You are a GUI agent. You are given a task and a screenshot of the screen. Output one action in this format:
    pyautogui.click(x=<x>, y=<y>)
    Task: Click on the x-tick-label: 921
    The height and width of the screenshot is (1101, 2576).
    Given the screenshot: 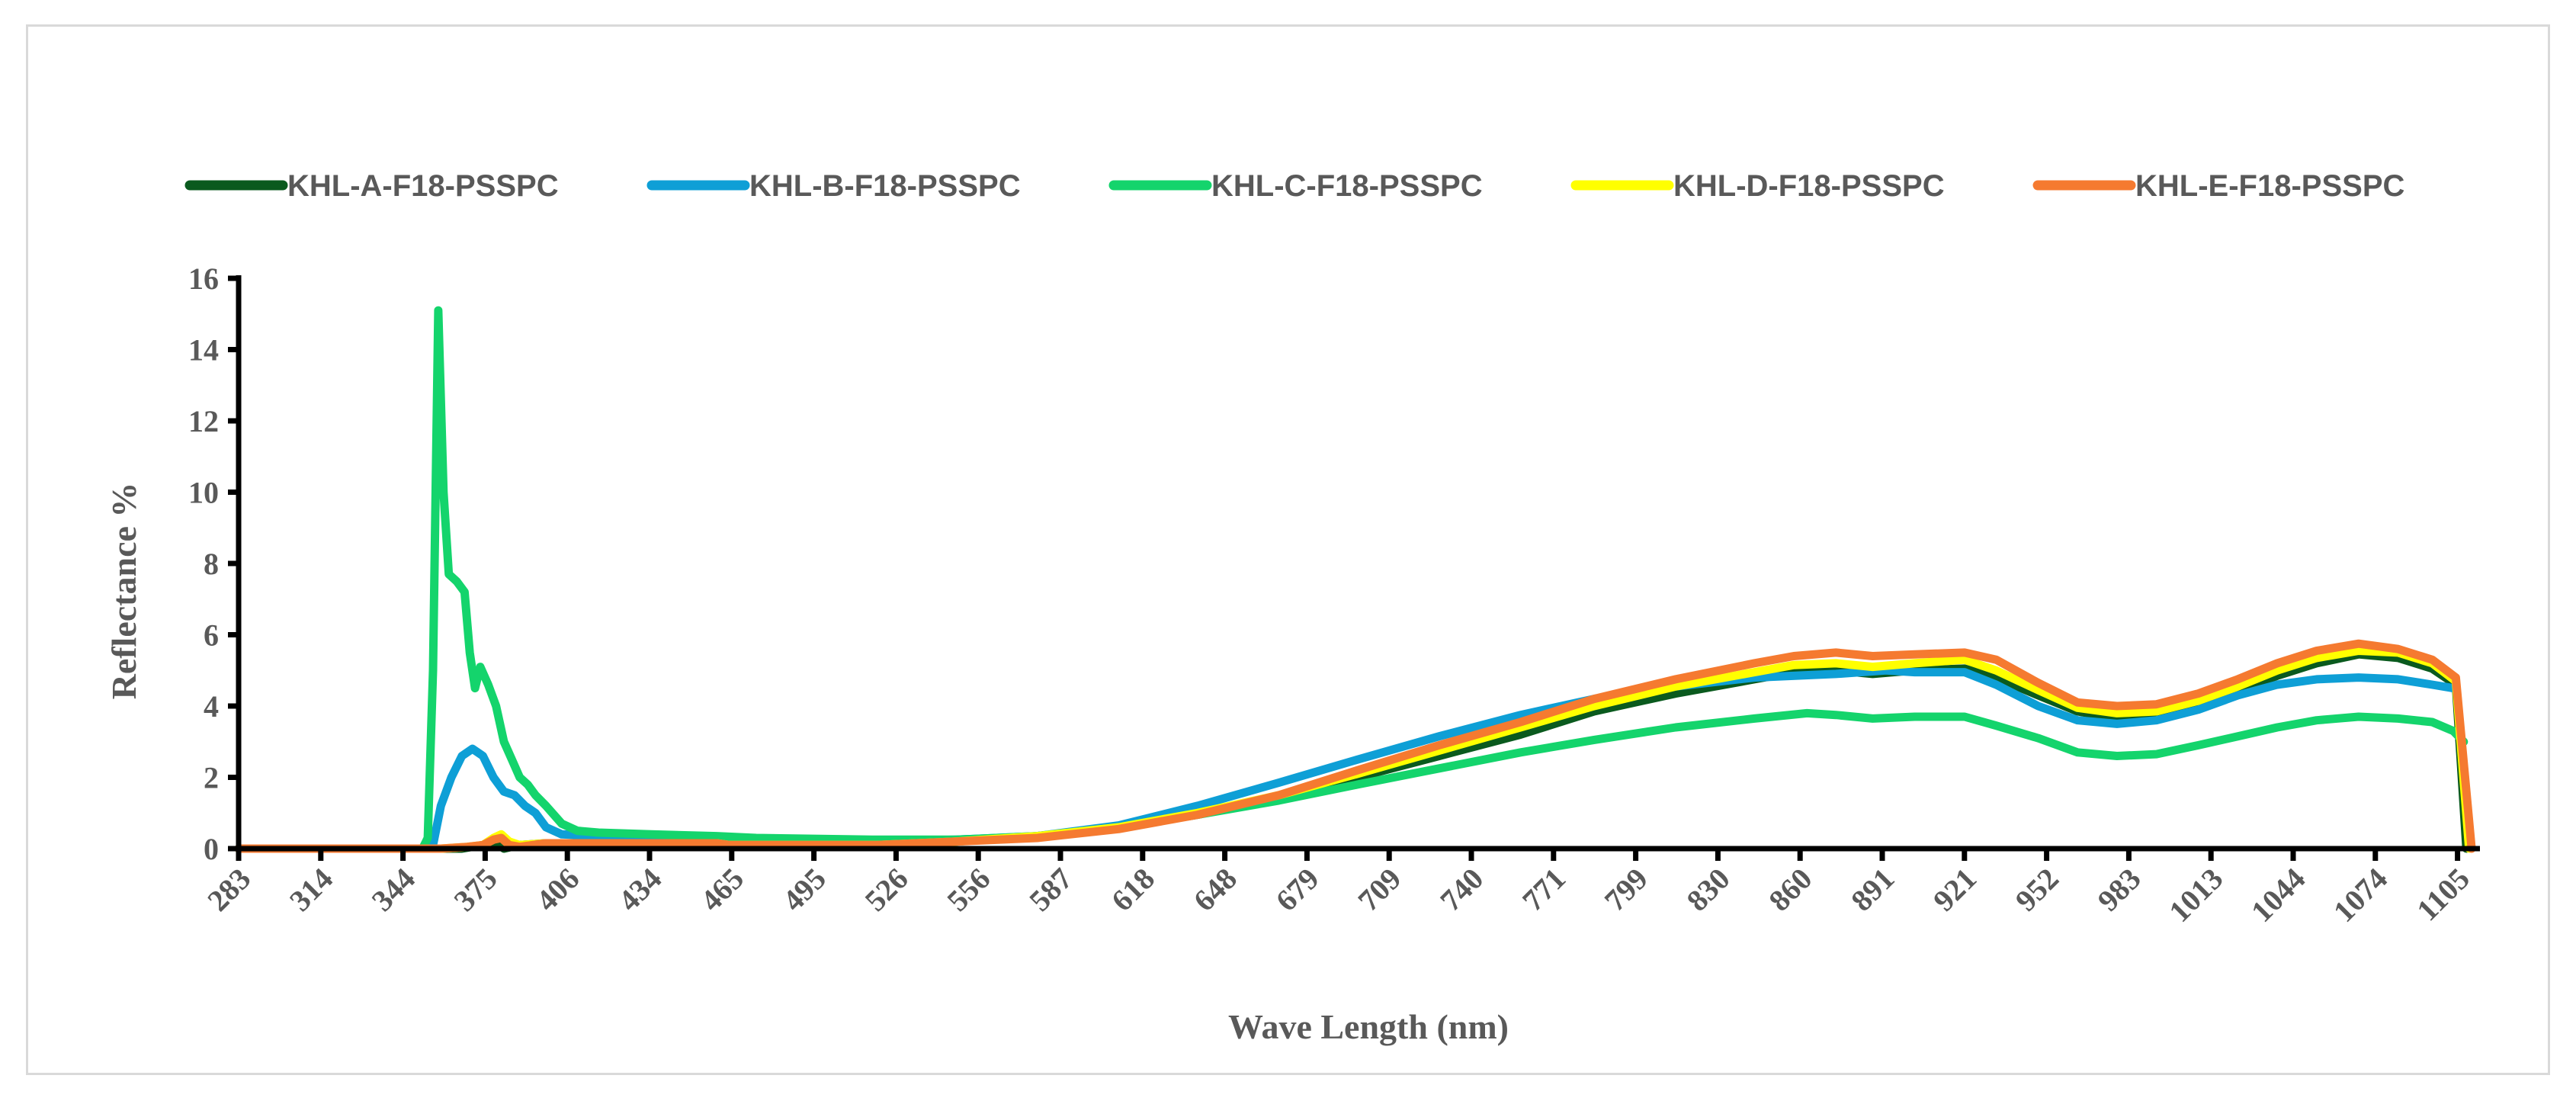 What is the action you would take?
    pyautogui.click(x=1954, y=890)
    